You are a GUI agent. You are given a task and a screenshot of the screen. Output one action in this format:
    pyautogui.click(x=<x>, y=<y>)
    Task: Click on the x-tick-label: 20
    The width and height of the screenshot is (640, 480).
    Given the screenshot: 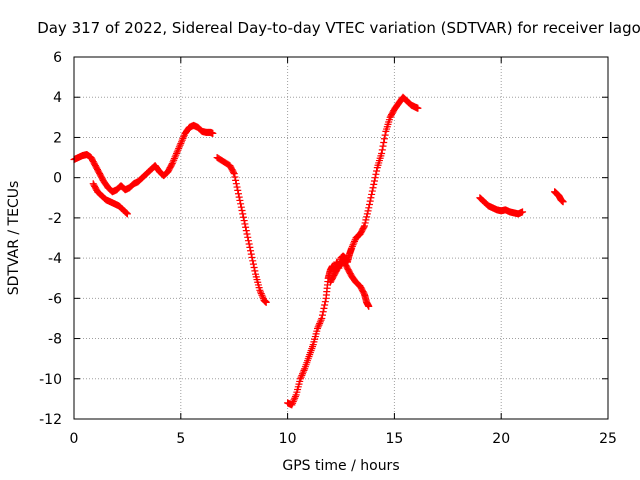 What is the action you would take?
    pyautogui.click(x=501, y=439)
    